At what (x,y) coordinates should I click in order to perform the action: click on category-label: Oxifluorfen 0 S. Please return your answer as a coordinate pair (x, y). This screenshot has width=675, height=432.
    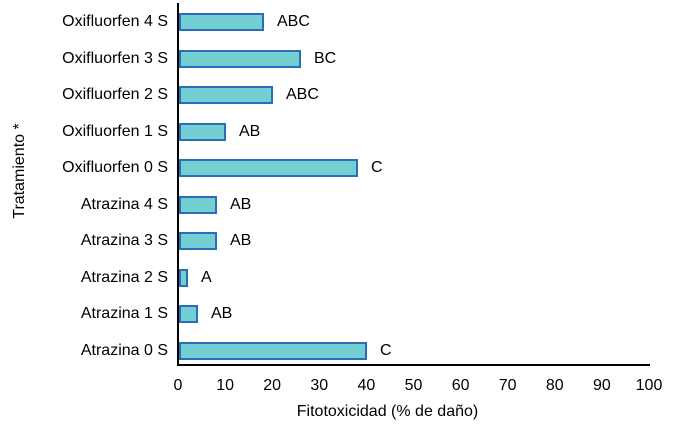
    Looking at the image, I should click on (115, 168).